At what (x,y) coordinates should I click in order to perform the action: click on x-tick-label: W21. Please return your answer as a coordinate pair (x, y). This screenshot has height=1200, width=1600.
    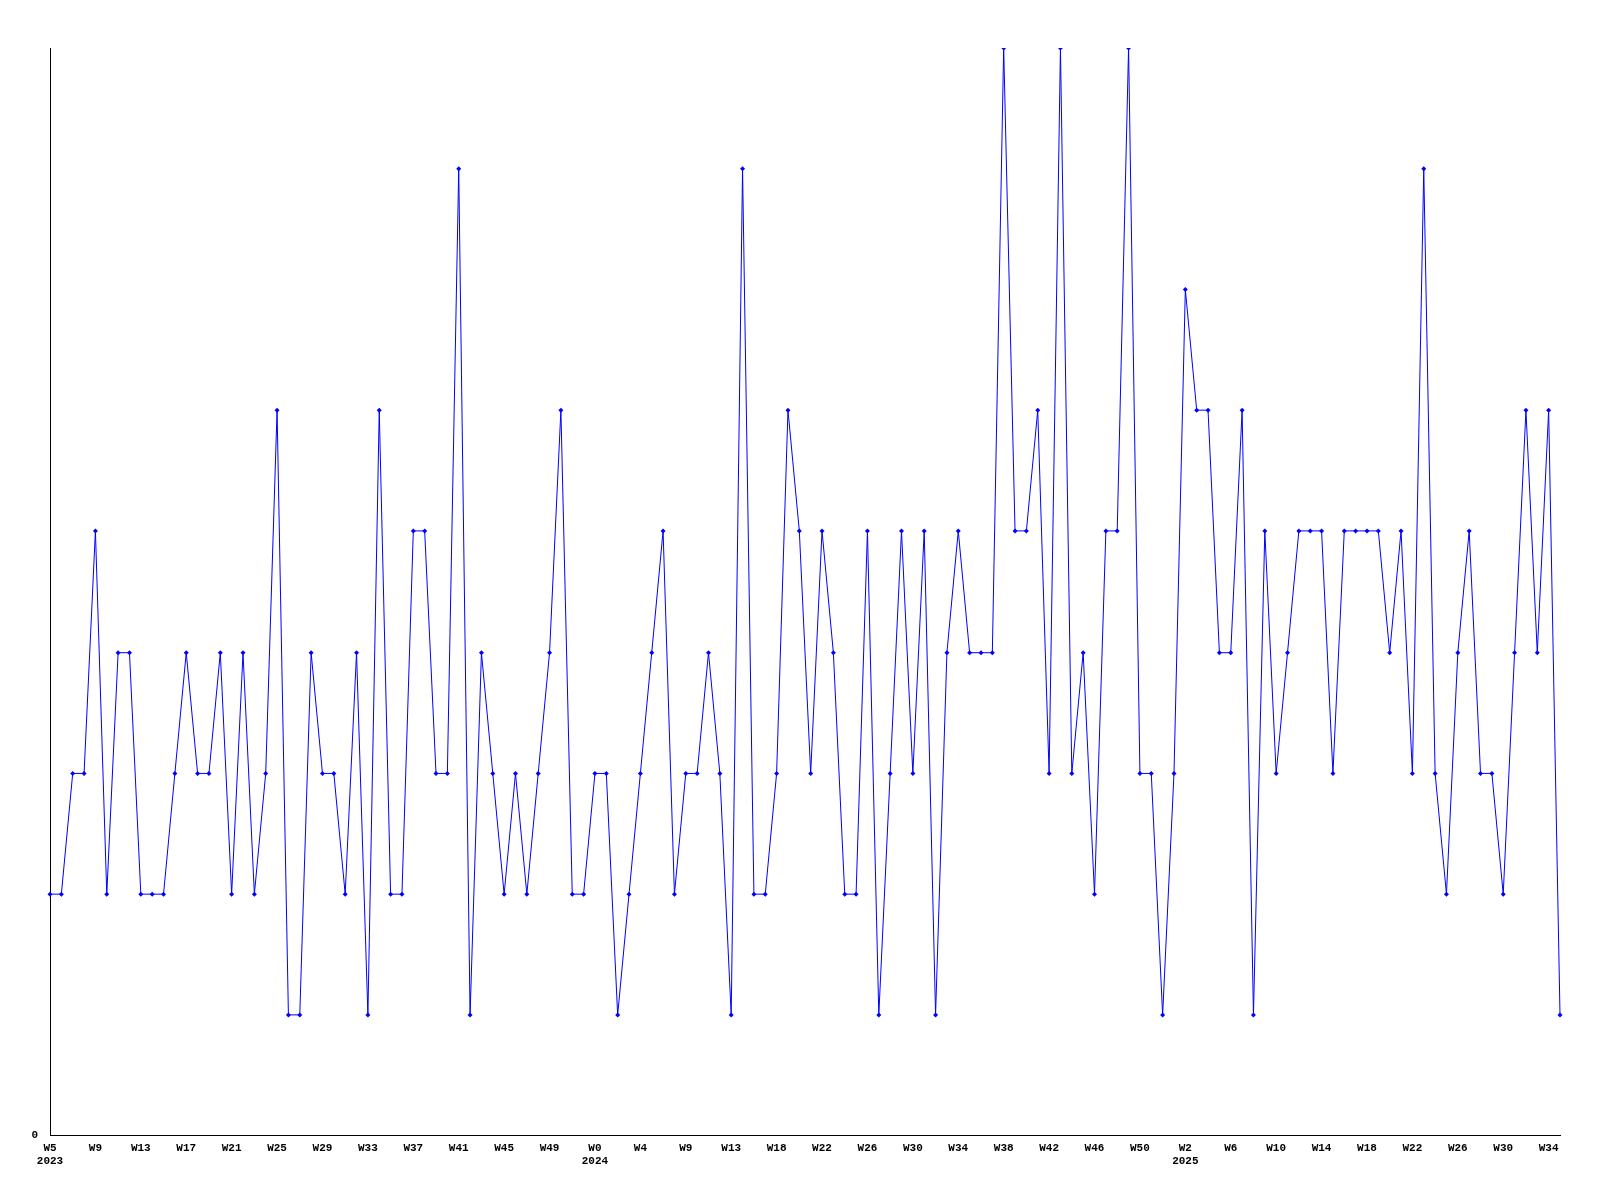
    Looking at the image, I should click on (231, 1147).